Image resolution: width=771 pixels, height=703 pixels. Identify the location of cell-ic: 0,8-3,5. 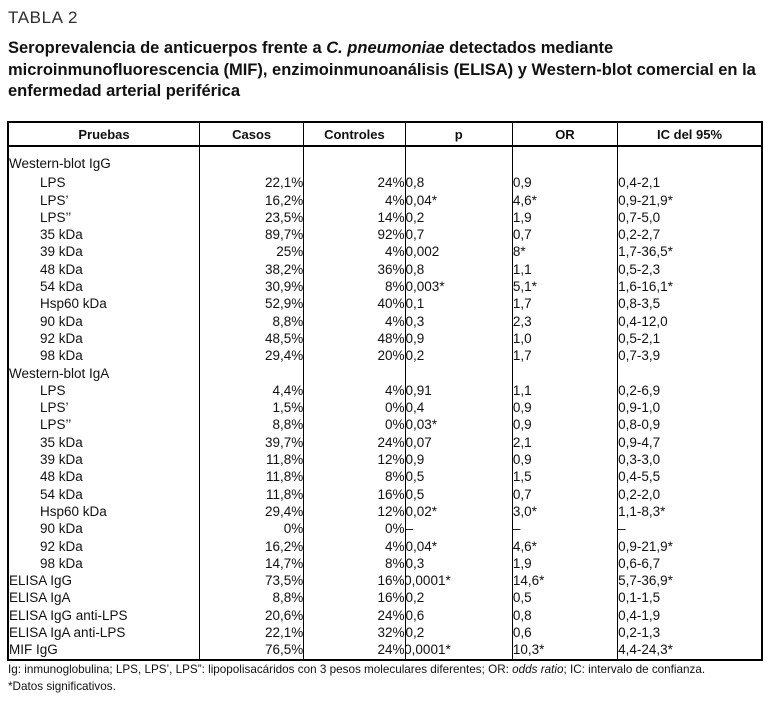
(689, 304).